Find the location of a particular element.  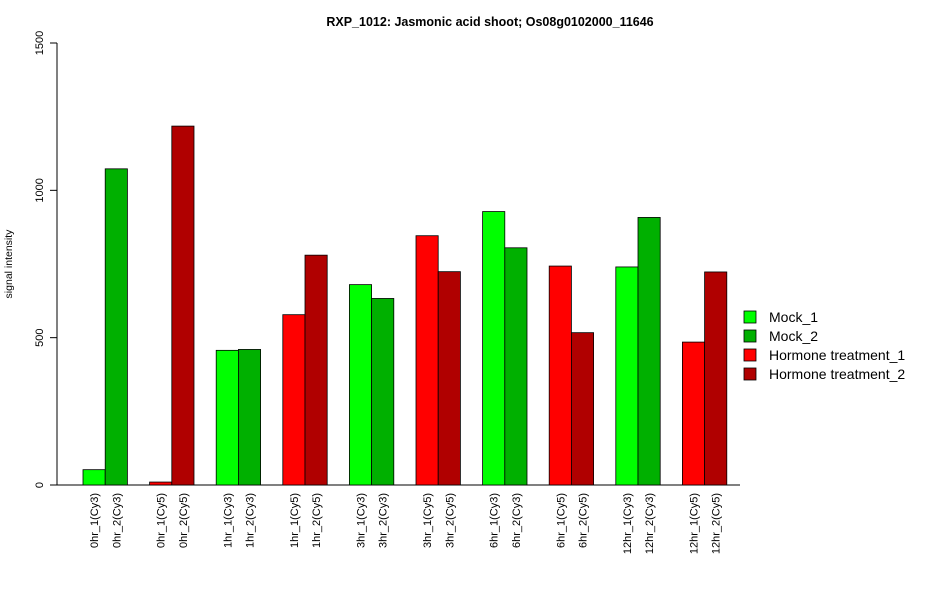

x-tick-label: 0hr_1(Cy3) is located at coordinates (95, 520).